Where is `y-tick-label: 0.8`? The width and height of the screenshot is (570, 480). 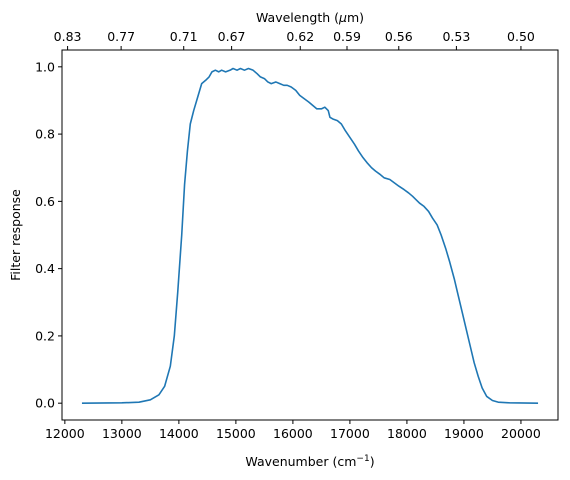 y-tick-label: 0.8 is located at coordinates (45, 134).